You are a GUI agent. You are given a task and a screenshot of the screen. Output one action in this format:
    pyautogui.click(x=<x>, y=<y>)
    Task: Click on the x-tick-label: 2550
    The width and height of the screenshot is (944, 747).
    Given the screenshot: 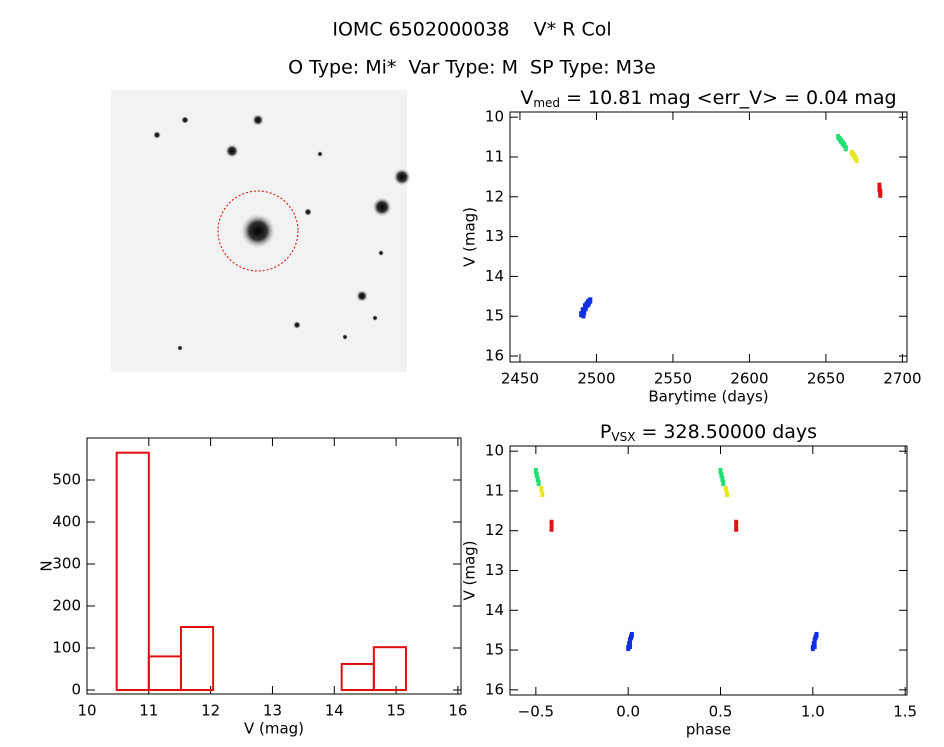 What is the action you would take?
    pyautogui.click(x=673, y=379)
    